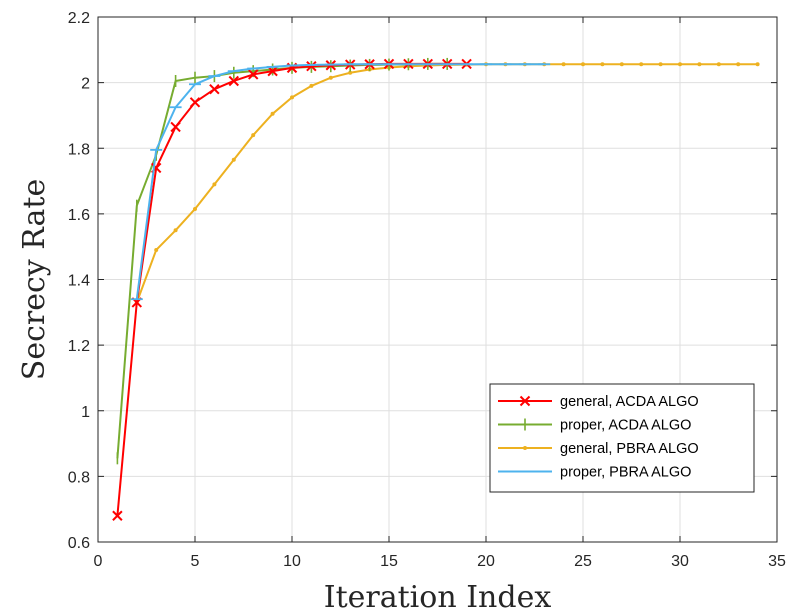 This screenshot has width=792, height=614. Describe the element at coordinates (79, 543) in the screenshot. I see `y-tick-label: 0.6` at that location.